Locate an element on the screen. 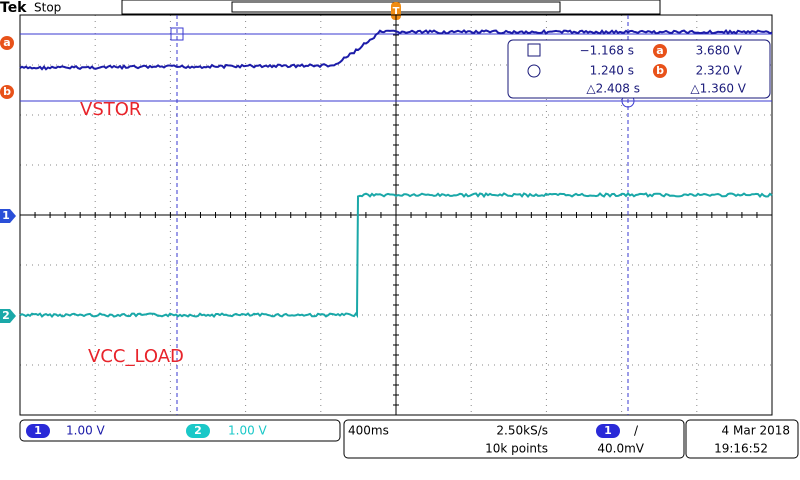  brand: Tek is located at coordinates (13, 8).